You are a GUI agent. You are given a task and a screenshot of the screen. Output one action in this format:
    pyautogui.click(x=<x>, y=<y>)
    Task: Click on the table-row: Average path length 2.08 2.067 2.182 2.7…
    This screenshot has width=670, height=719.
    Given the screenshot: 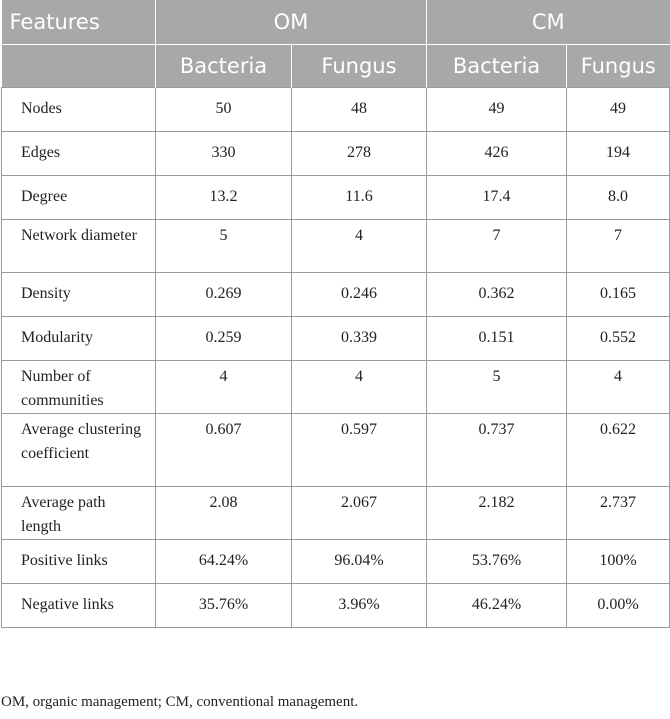 What is the action you would take?
    pyautogui.click(x=335, y=513)
    